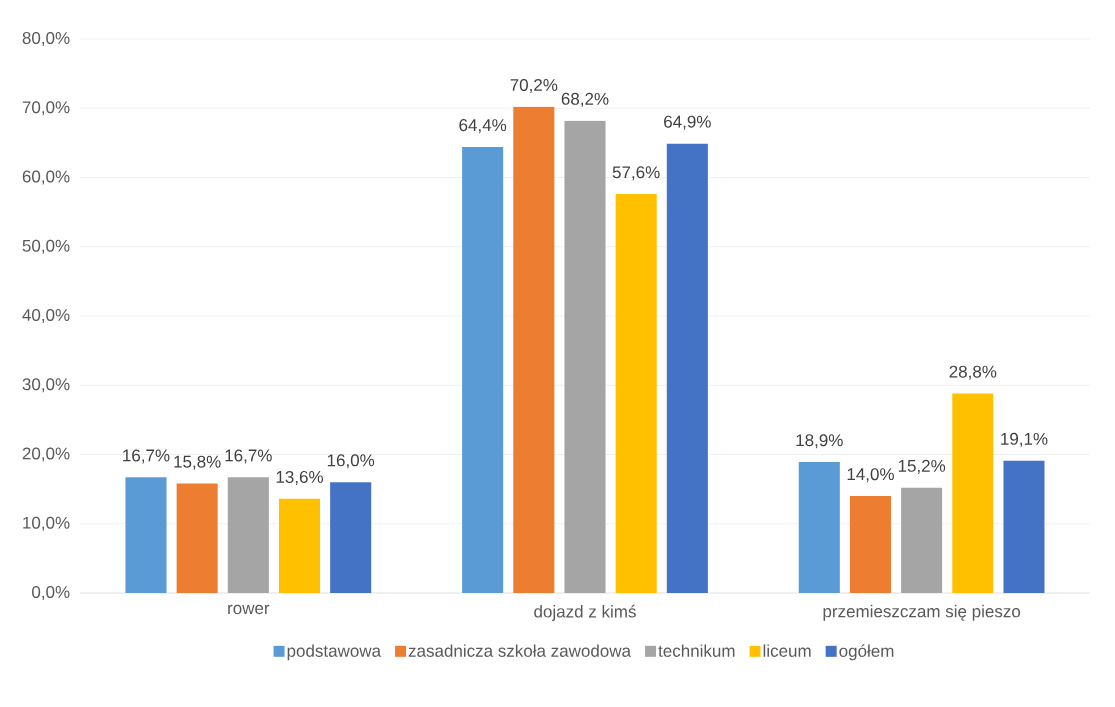  Describe the element at coordinates (46, 454) in the screenshot. I see `y-tick-label: 20,0%` at that location.